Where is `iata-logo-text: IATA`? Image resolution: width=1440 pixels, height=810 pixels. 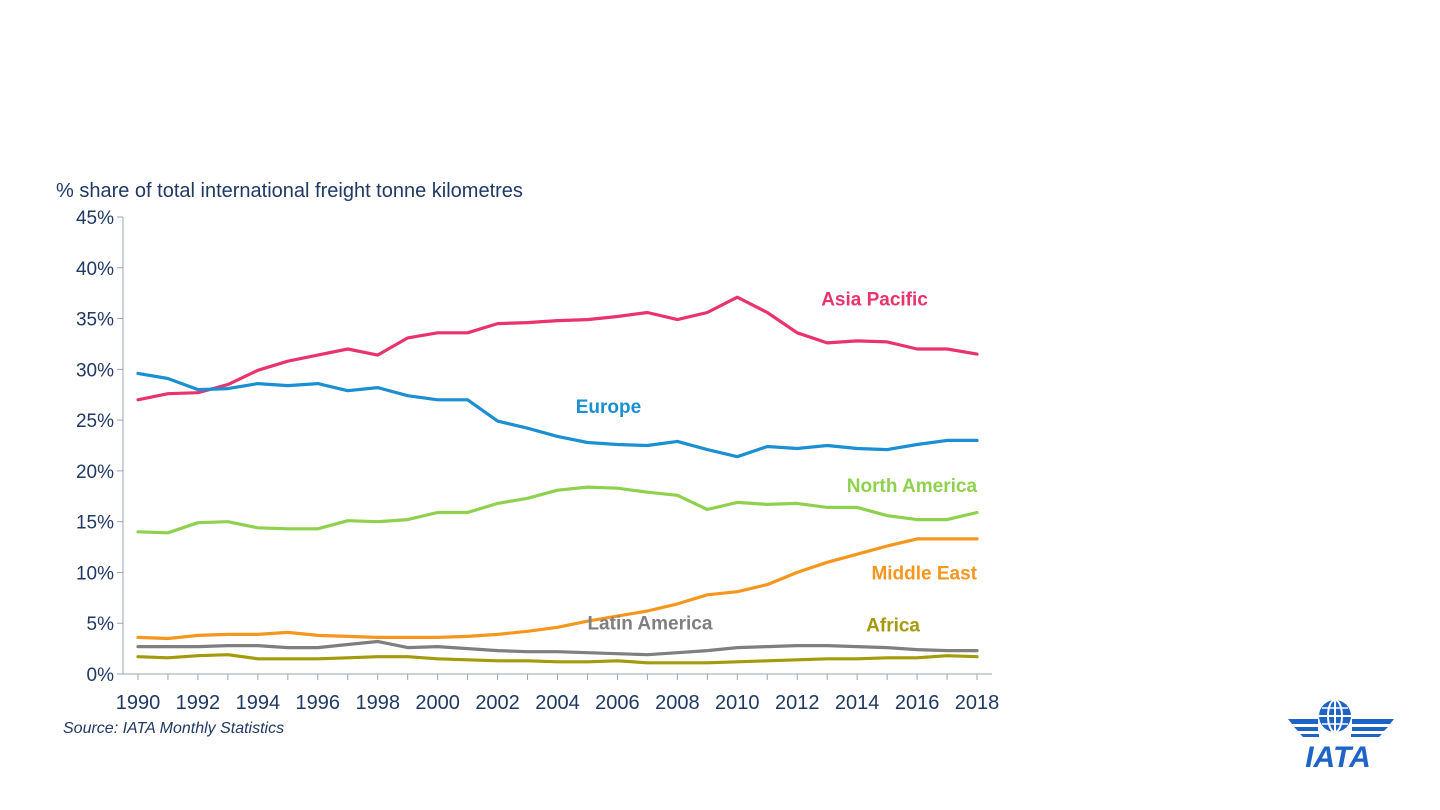
iata-logo-text: IATA is located at coordinates (1338, 757).